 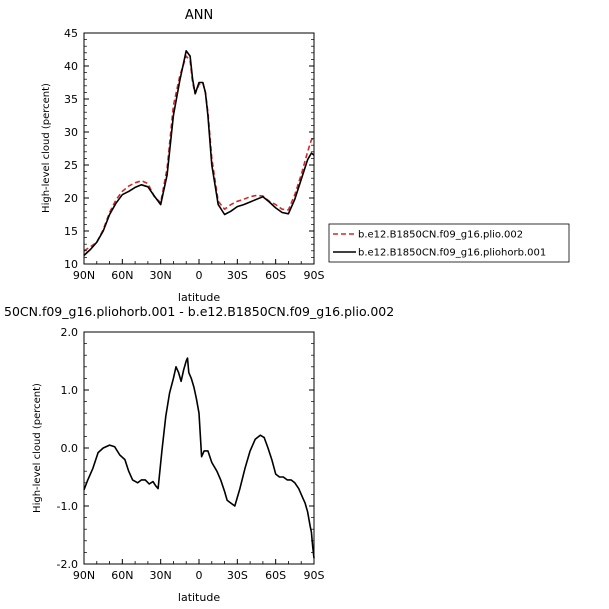 I want to click on y-tick-label: 1.0, so click(x=70, y=390).